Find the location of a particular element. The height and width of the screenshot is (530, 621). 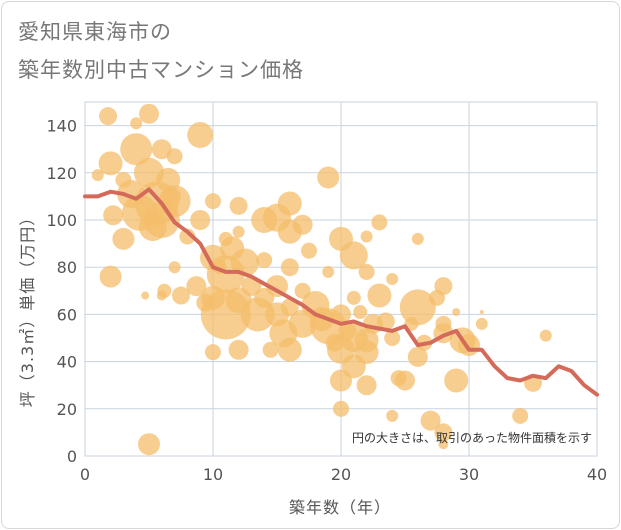

bubble-size-note: 円の大きさは、取引のあった物件面積を示す is located at coordinates (472, 437).